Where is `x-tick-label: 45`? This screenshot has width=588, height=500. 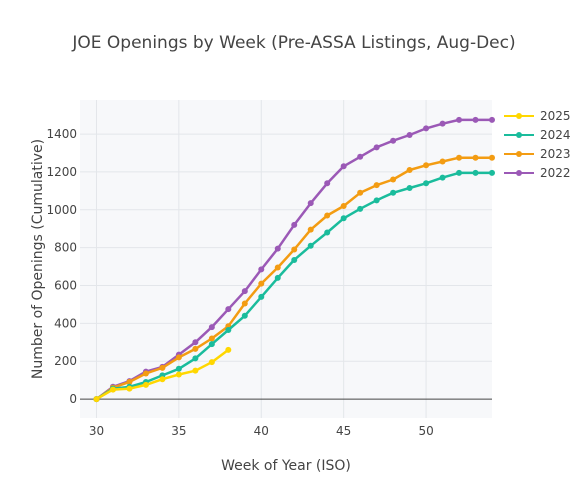
x-tick-label: 45 is located at coordinates (343, 431).